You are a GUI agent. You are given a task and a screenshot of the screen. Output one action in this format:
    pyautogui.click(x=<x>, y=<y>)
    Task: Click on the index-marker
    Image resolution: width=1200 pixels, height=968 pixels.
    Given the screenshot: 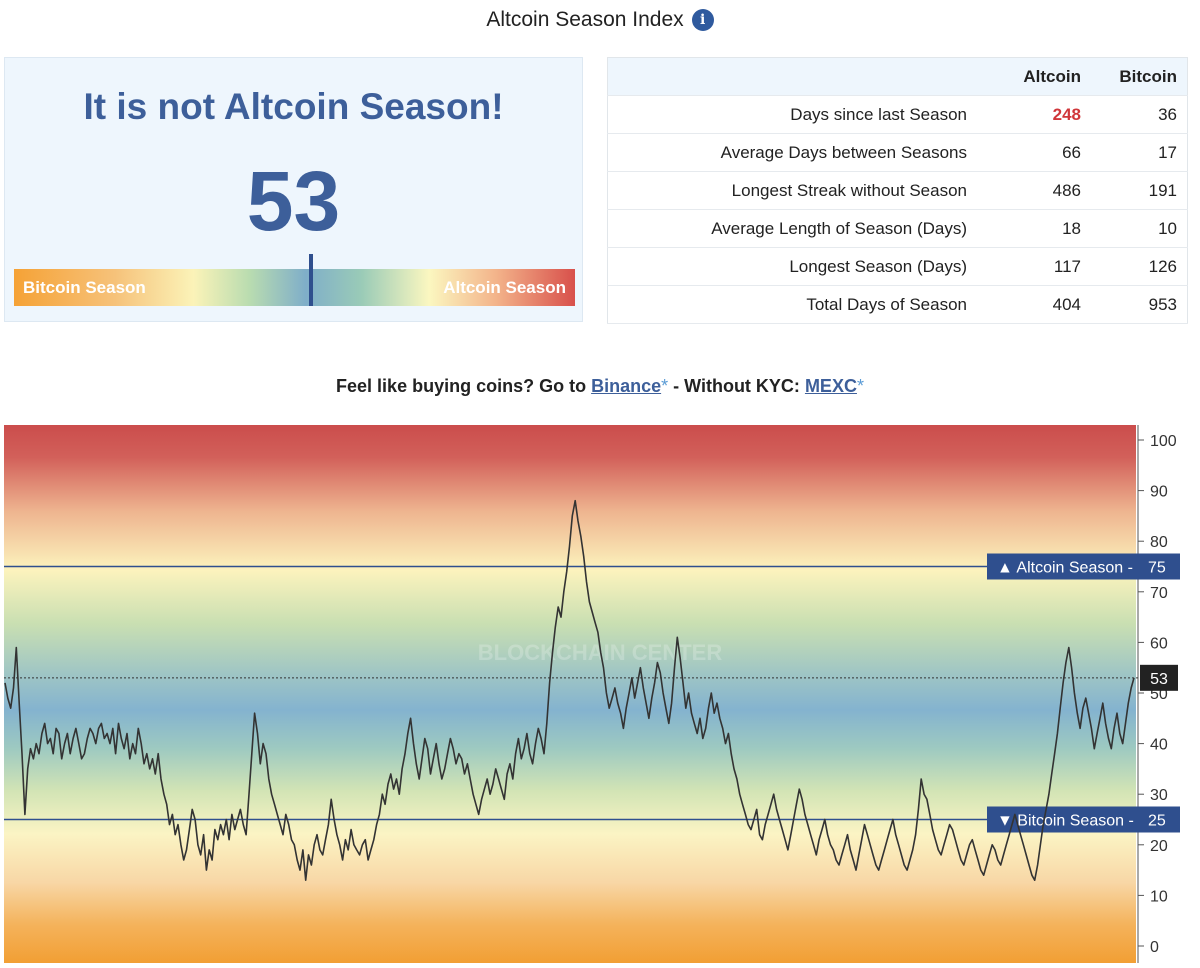 What is the action you would take?
    pyautogui.click(x=311, y=280)
    